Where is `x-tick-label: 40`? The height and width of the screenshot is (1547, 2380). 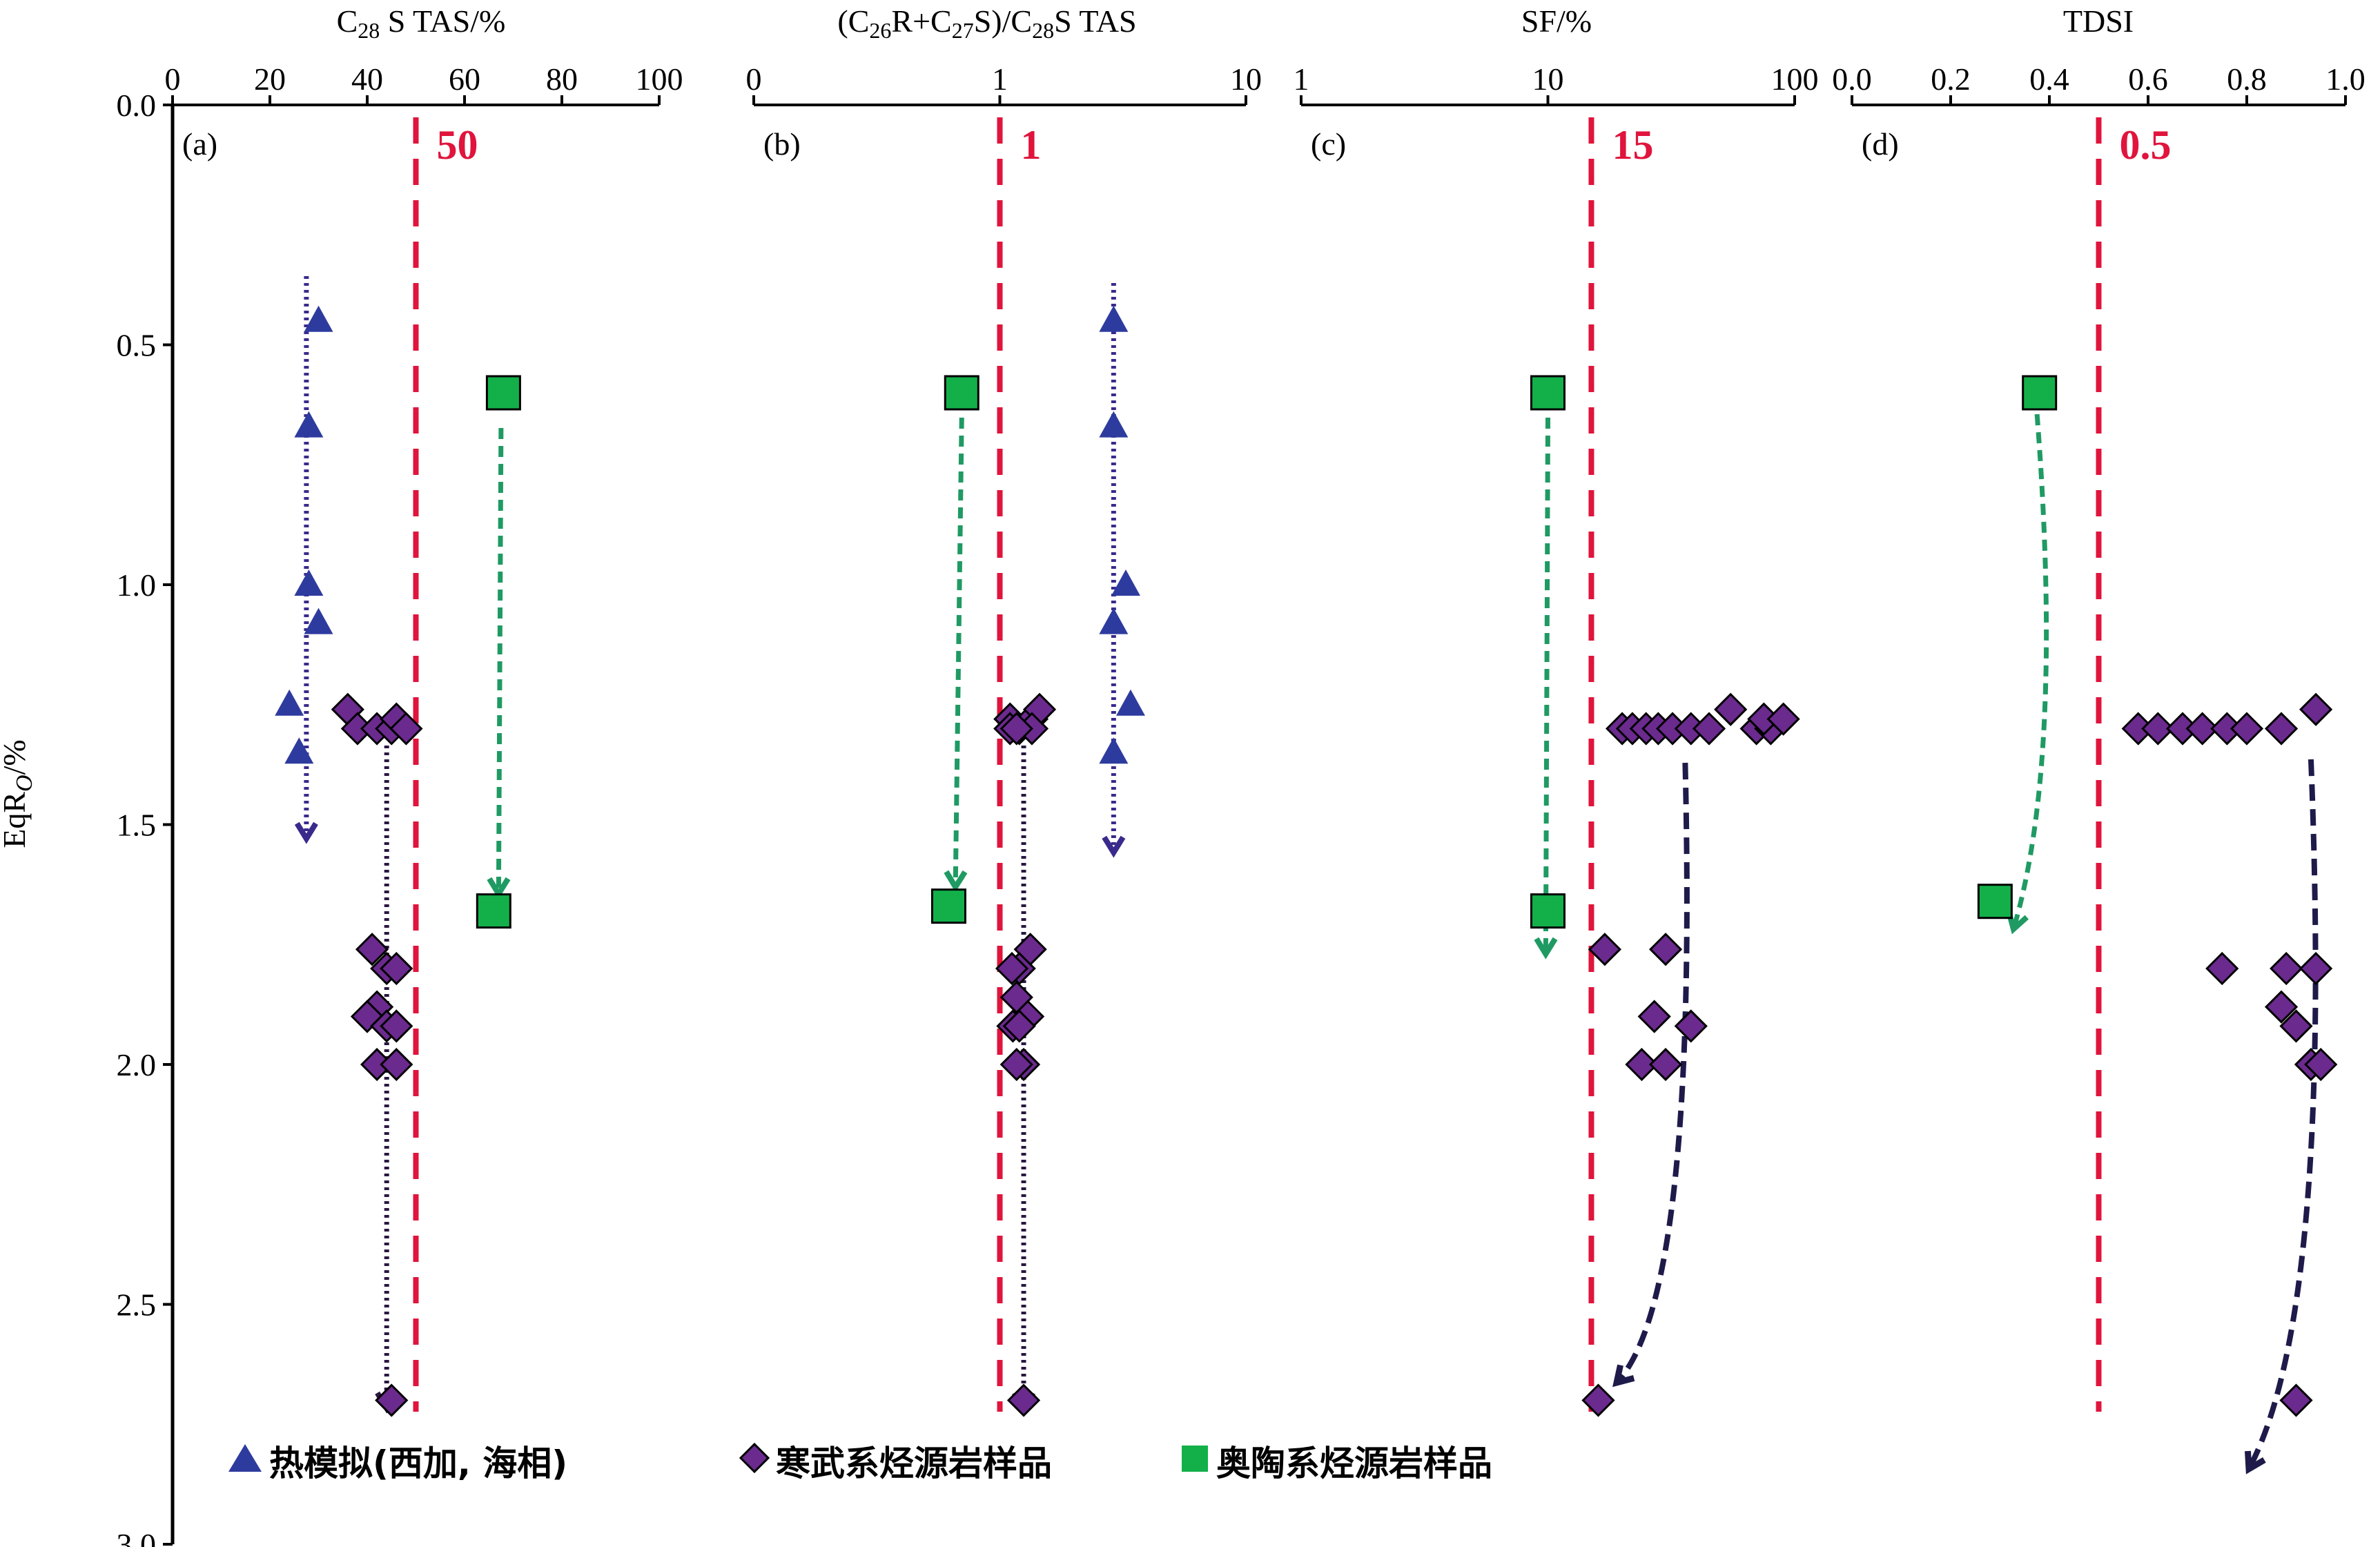 x-tick-label: 40 is located at coordinates (367, 79).